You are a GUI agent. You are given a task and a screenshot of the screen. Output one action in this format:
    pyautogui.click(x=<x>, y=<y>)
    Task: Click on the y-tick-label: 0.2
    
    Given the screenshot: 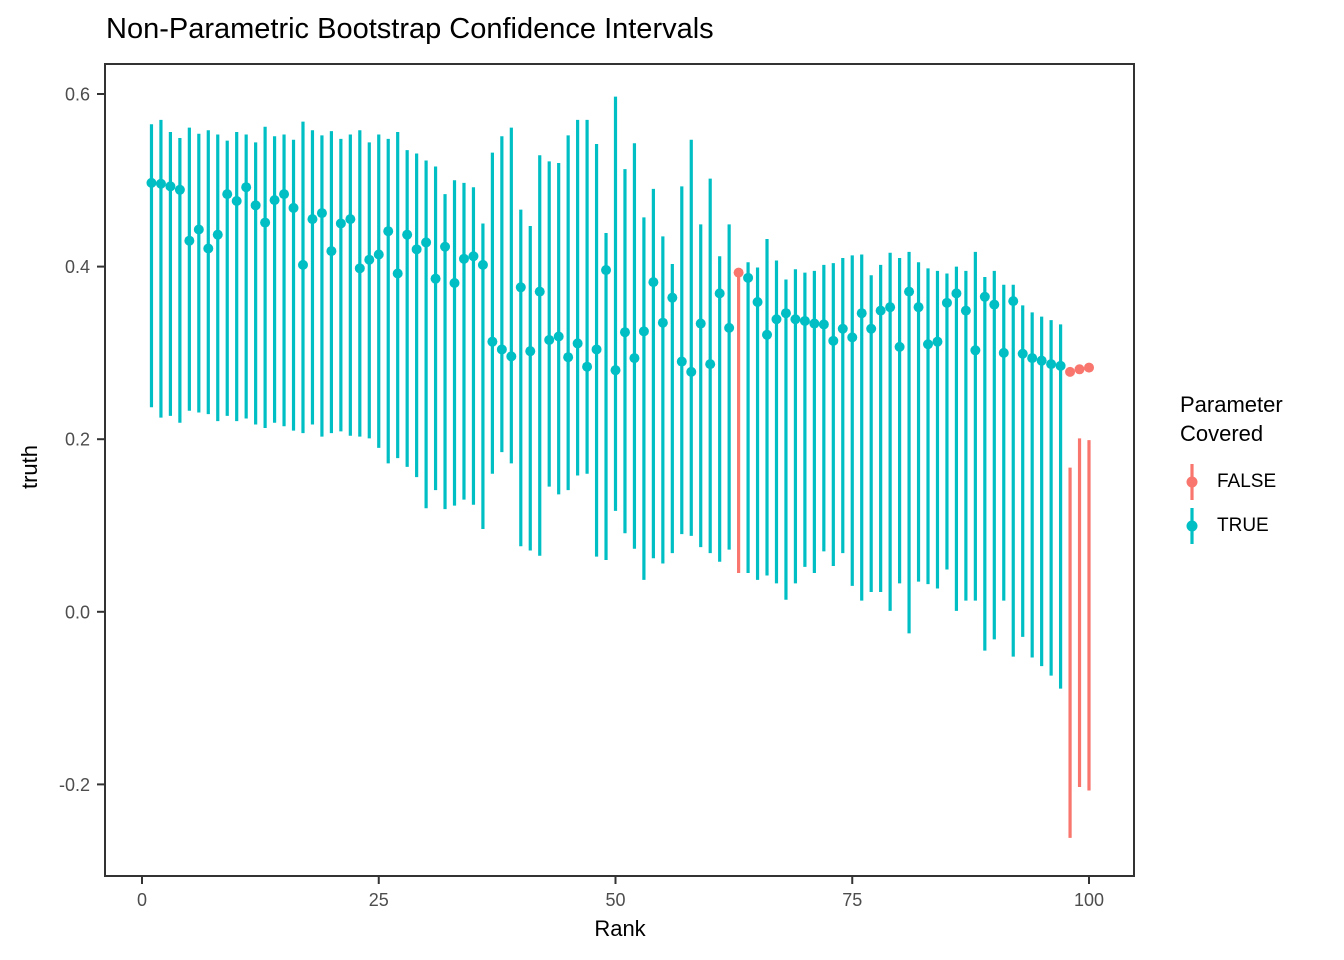 What is the action you would take?
    pyautogui.click(x=77, y=440)
    